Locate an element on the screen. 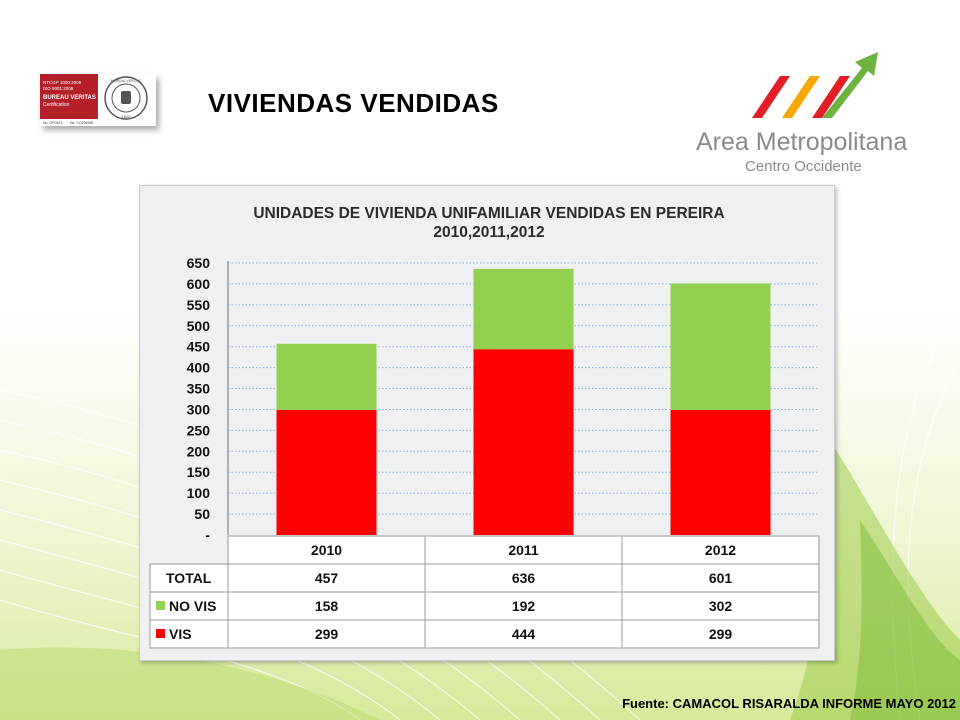 This screenshot has height=720, width=960. amco-name: Area Metropolitana is located at coordinates (802, 142).